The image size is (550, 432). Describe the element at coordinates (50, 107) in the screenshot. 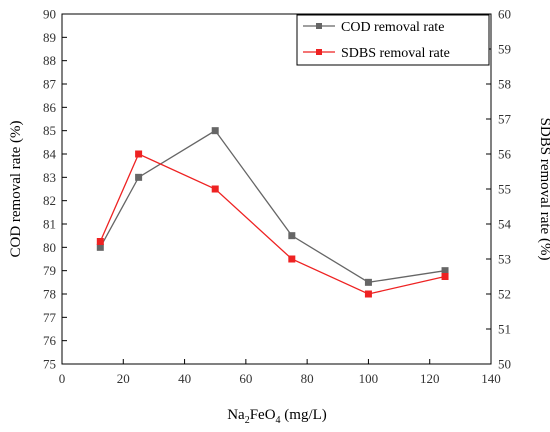

I see `y-left-tick-label: 86` at that location.